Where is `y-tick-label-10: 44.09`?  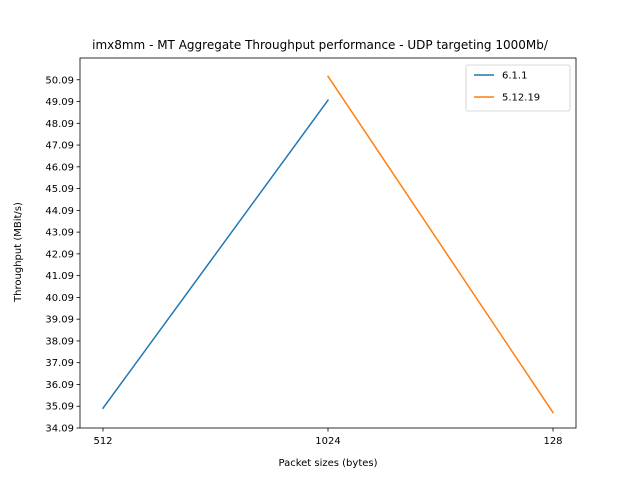 y-tick-label-10: 44.09 is located at coordinates (59, 211).